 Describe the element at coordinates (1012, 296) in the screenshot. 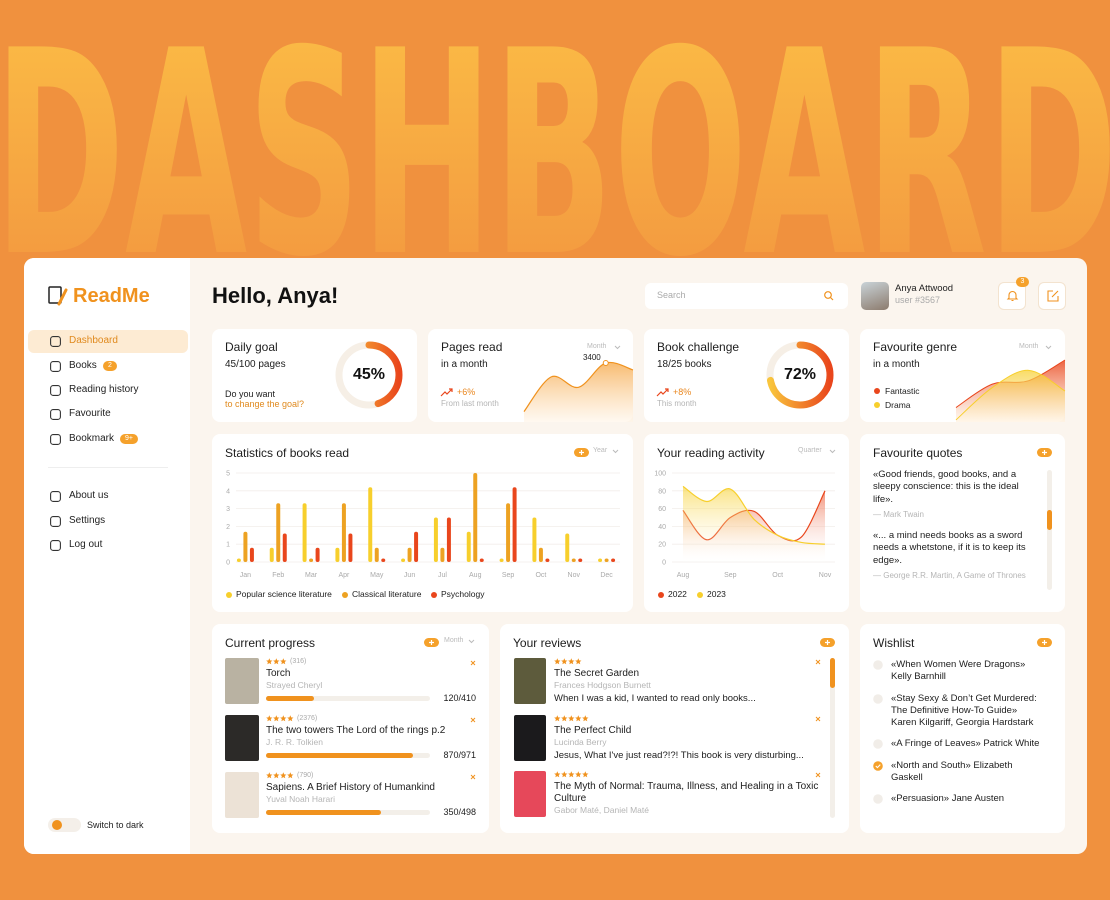

I see `bell-icon` at that location.